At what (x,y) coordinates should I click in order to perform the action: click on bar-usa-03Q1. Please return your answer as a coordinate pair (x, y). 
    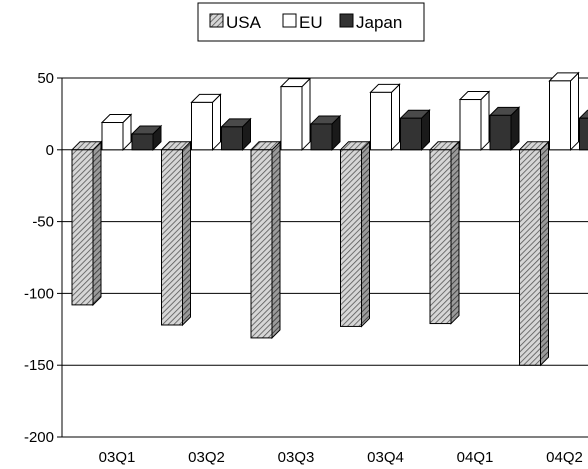
    Looking at the image, I should click on (86, 223).